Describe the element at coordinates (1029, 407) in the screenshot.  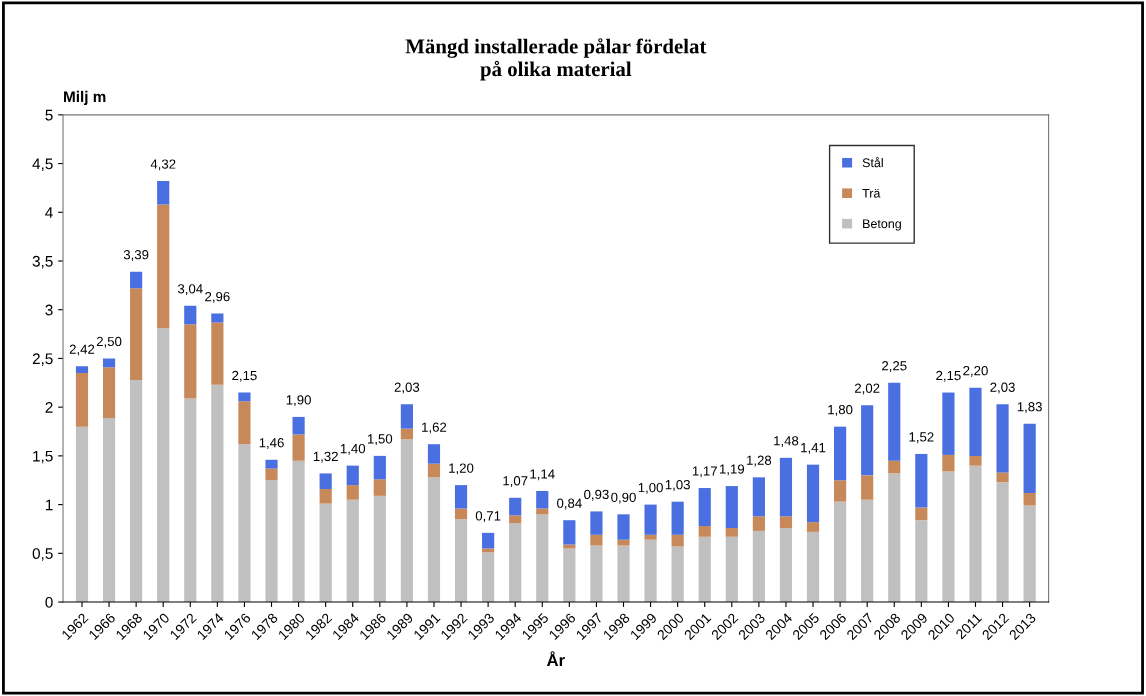
I see `total-label: 1,83` at that location.